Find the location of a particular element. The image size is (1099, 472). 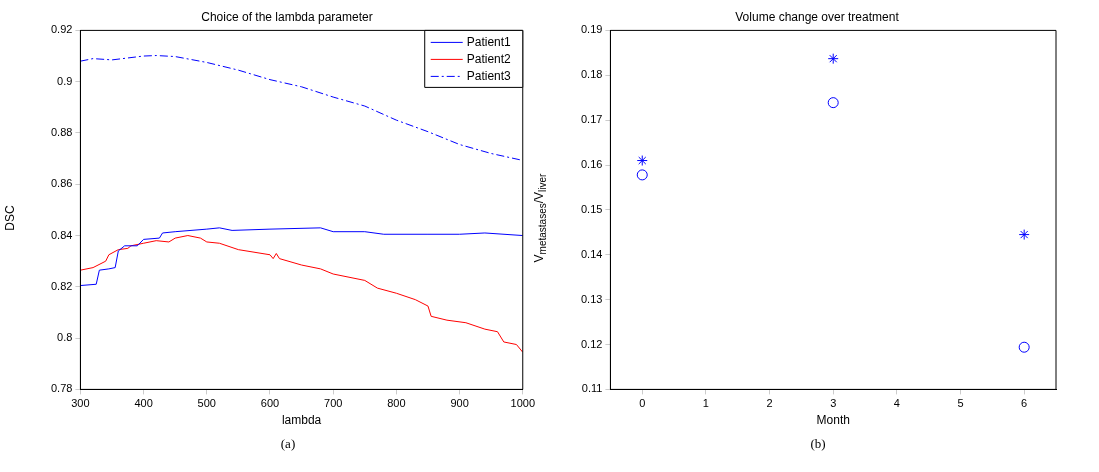

y-tick-label: 0.11 is located at coordinates (592, 388).